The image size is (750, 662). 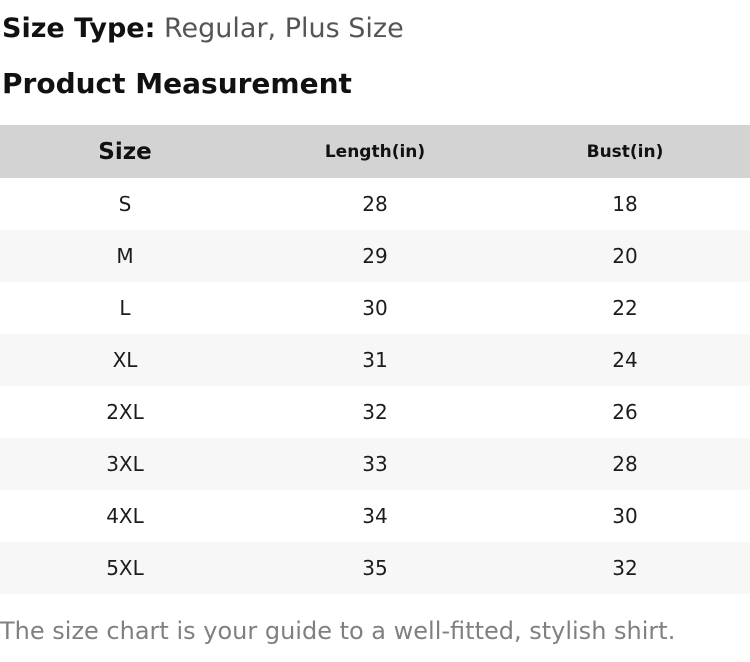 What do you see at coordinates (125, 568) in the screenshot?
I see `size-cell: 5XL` at bounding box center [125, 568].